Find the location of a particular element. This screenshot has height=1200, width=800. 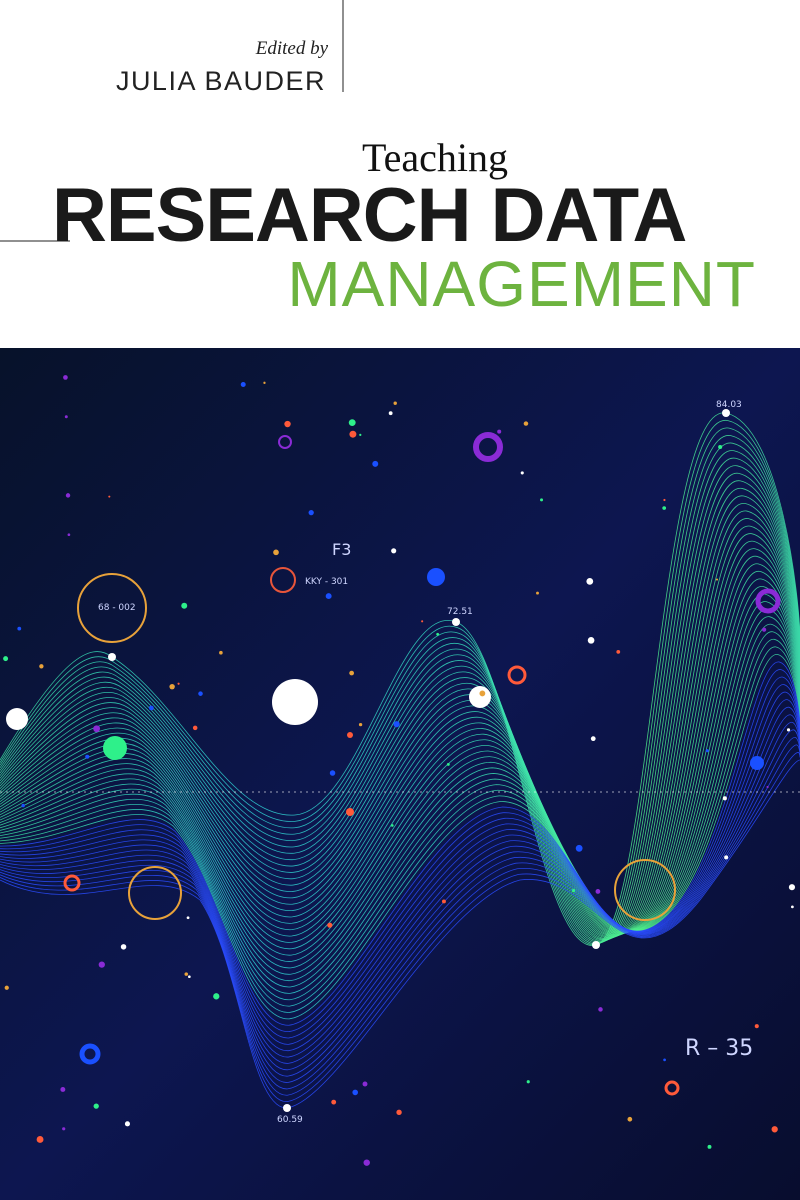

art-label: 60.59 is located at coordinates (290, 1120).